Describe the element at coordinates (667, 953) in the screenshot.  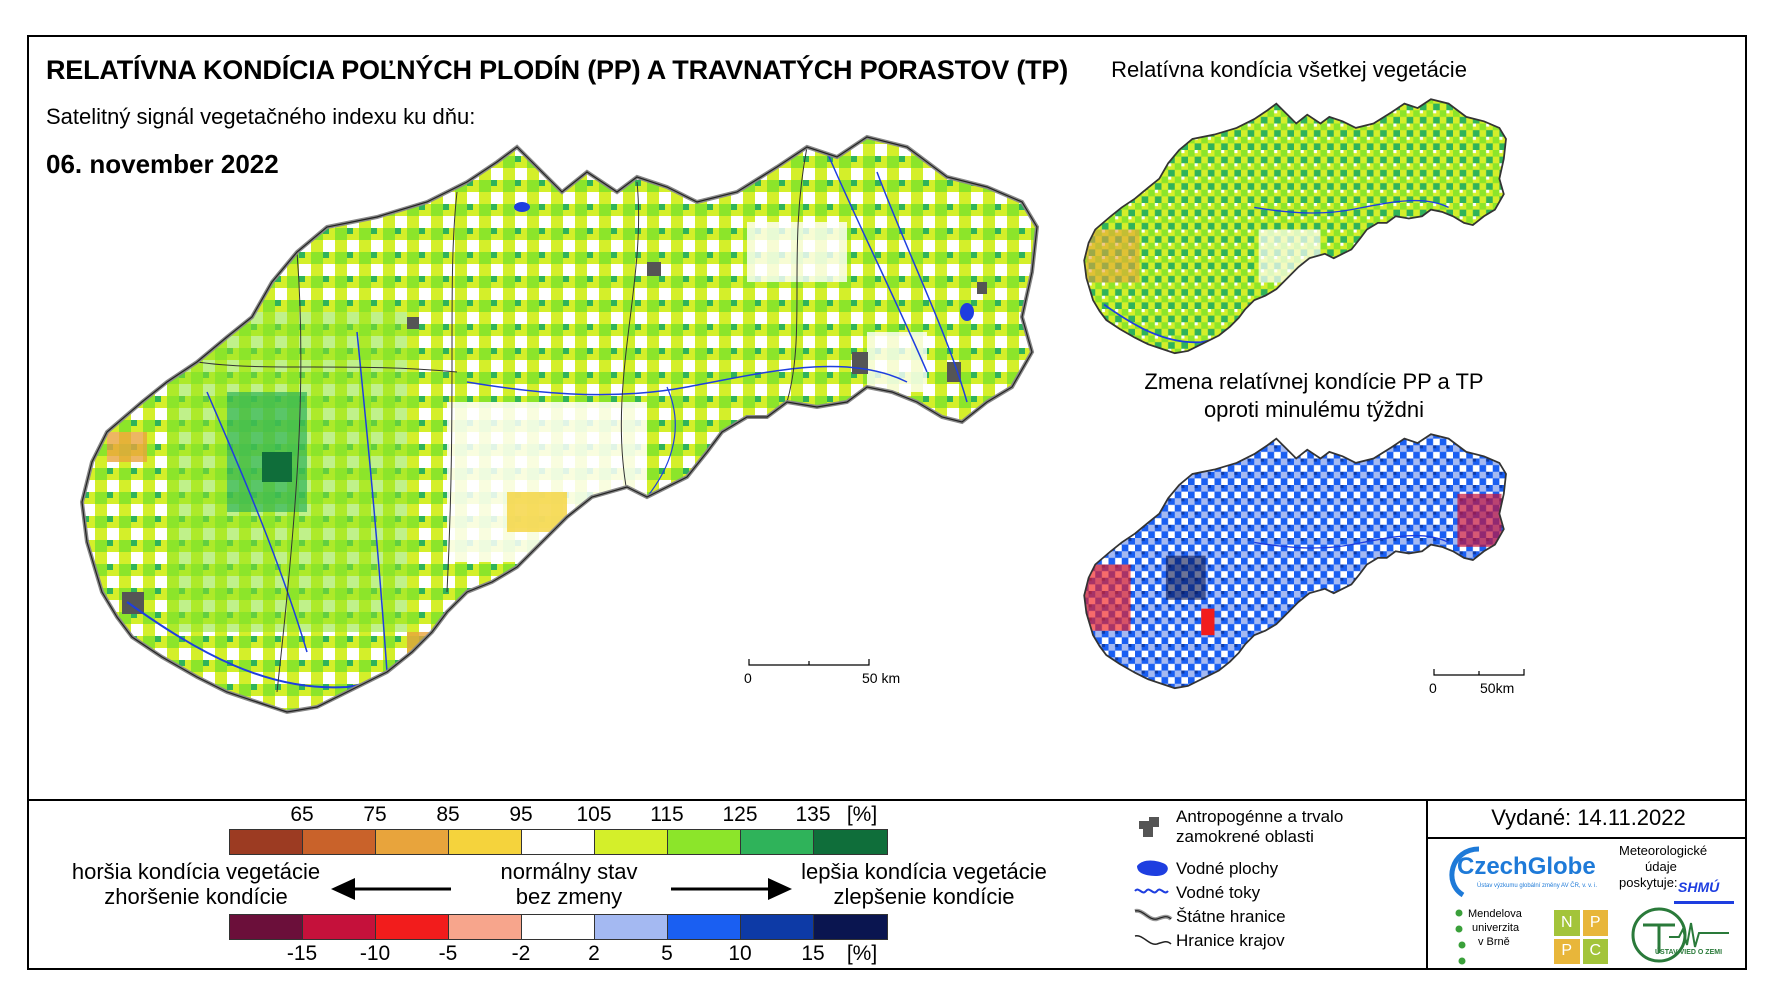
I see `change-tick-label: 5` at that location.